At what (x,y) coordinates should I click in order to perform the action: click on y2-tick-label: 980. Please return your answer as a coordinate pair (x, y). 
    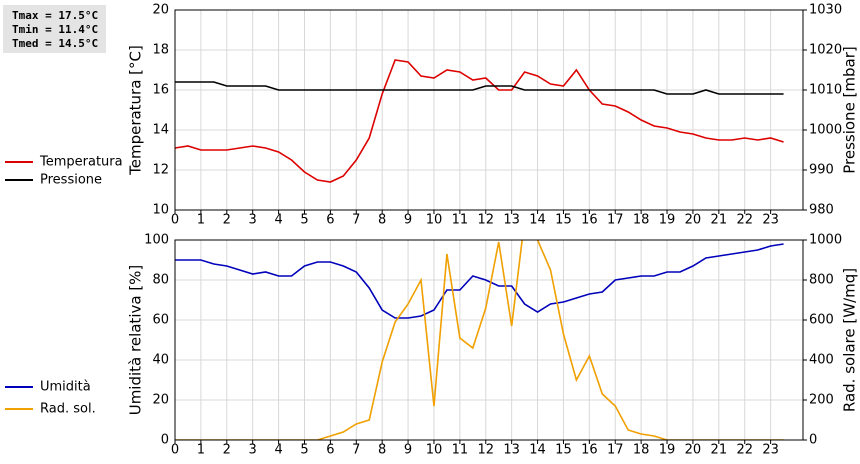
    Looking at the image, I should click on (821, 210).